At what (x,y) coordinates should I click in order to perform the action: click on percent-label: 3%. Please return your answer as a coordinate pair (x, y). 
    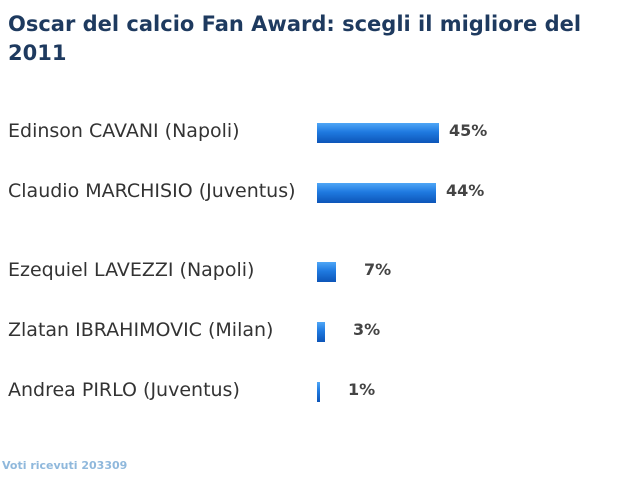
    Looking at the image, I should click on (367, 329).